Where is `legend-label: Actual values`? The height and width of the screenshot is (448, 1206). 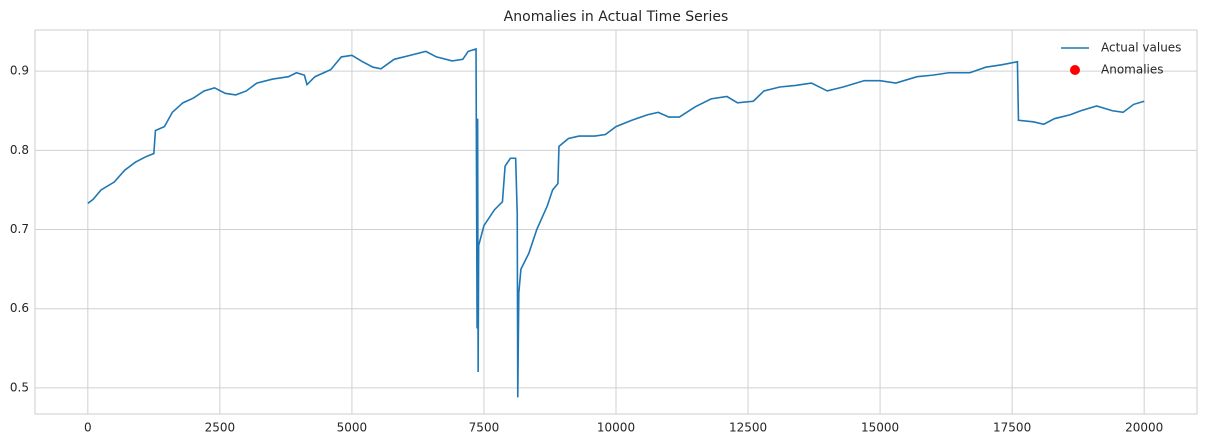 legend-label: Actual values is located at coordinates (1141, 48).